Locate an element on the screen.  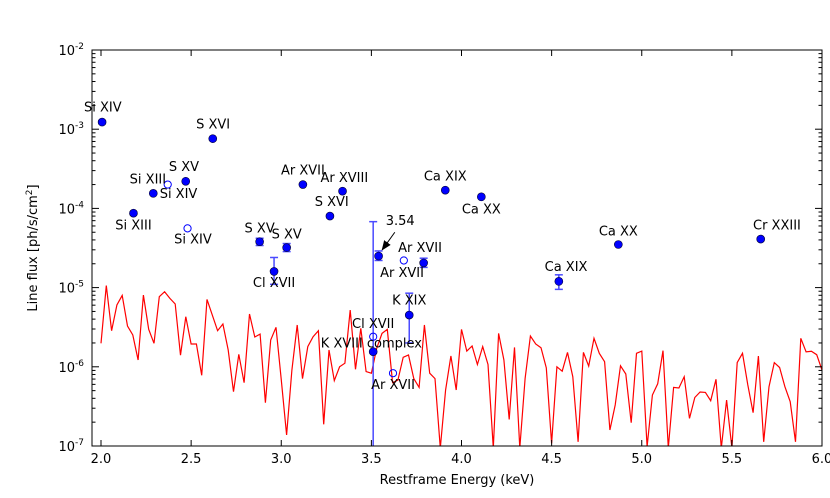
line-label: K XIX is located at coordinates (409, 300).